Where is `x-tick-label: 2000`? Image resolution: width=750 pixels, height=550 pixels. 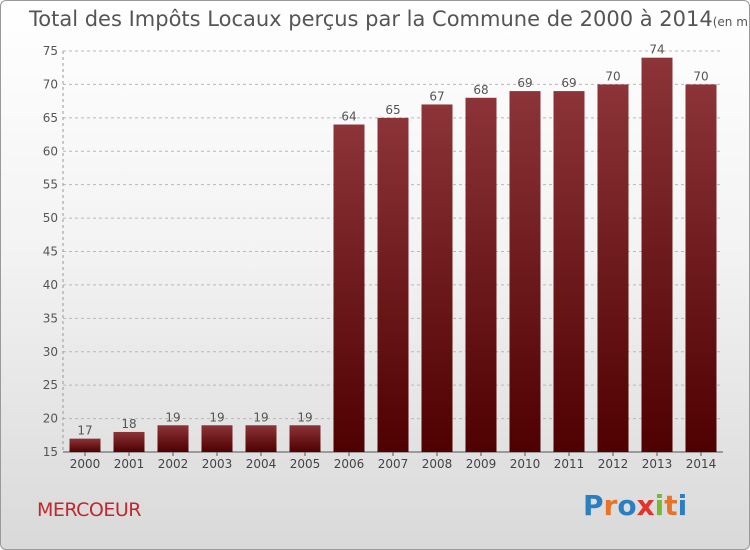
x-tick-label: 2000 is located at coordinates (85, 464).